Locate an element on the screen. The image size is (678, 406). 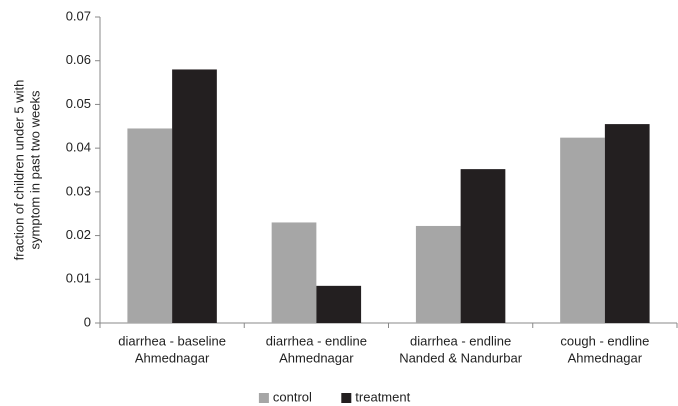
y-tick-label: 0.04 is located at coordinates (78, 147).